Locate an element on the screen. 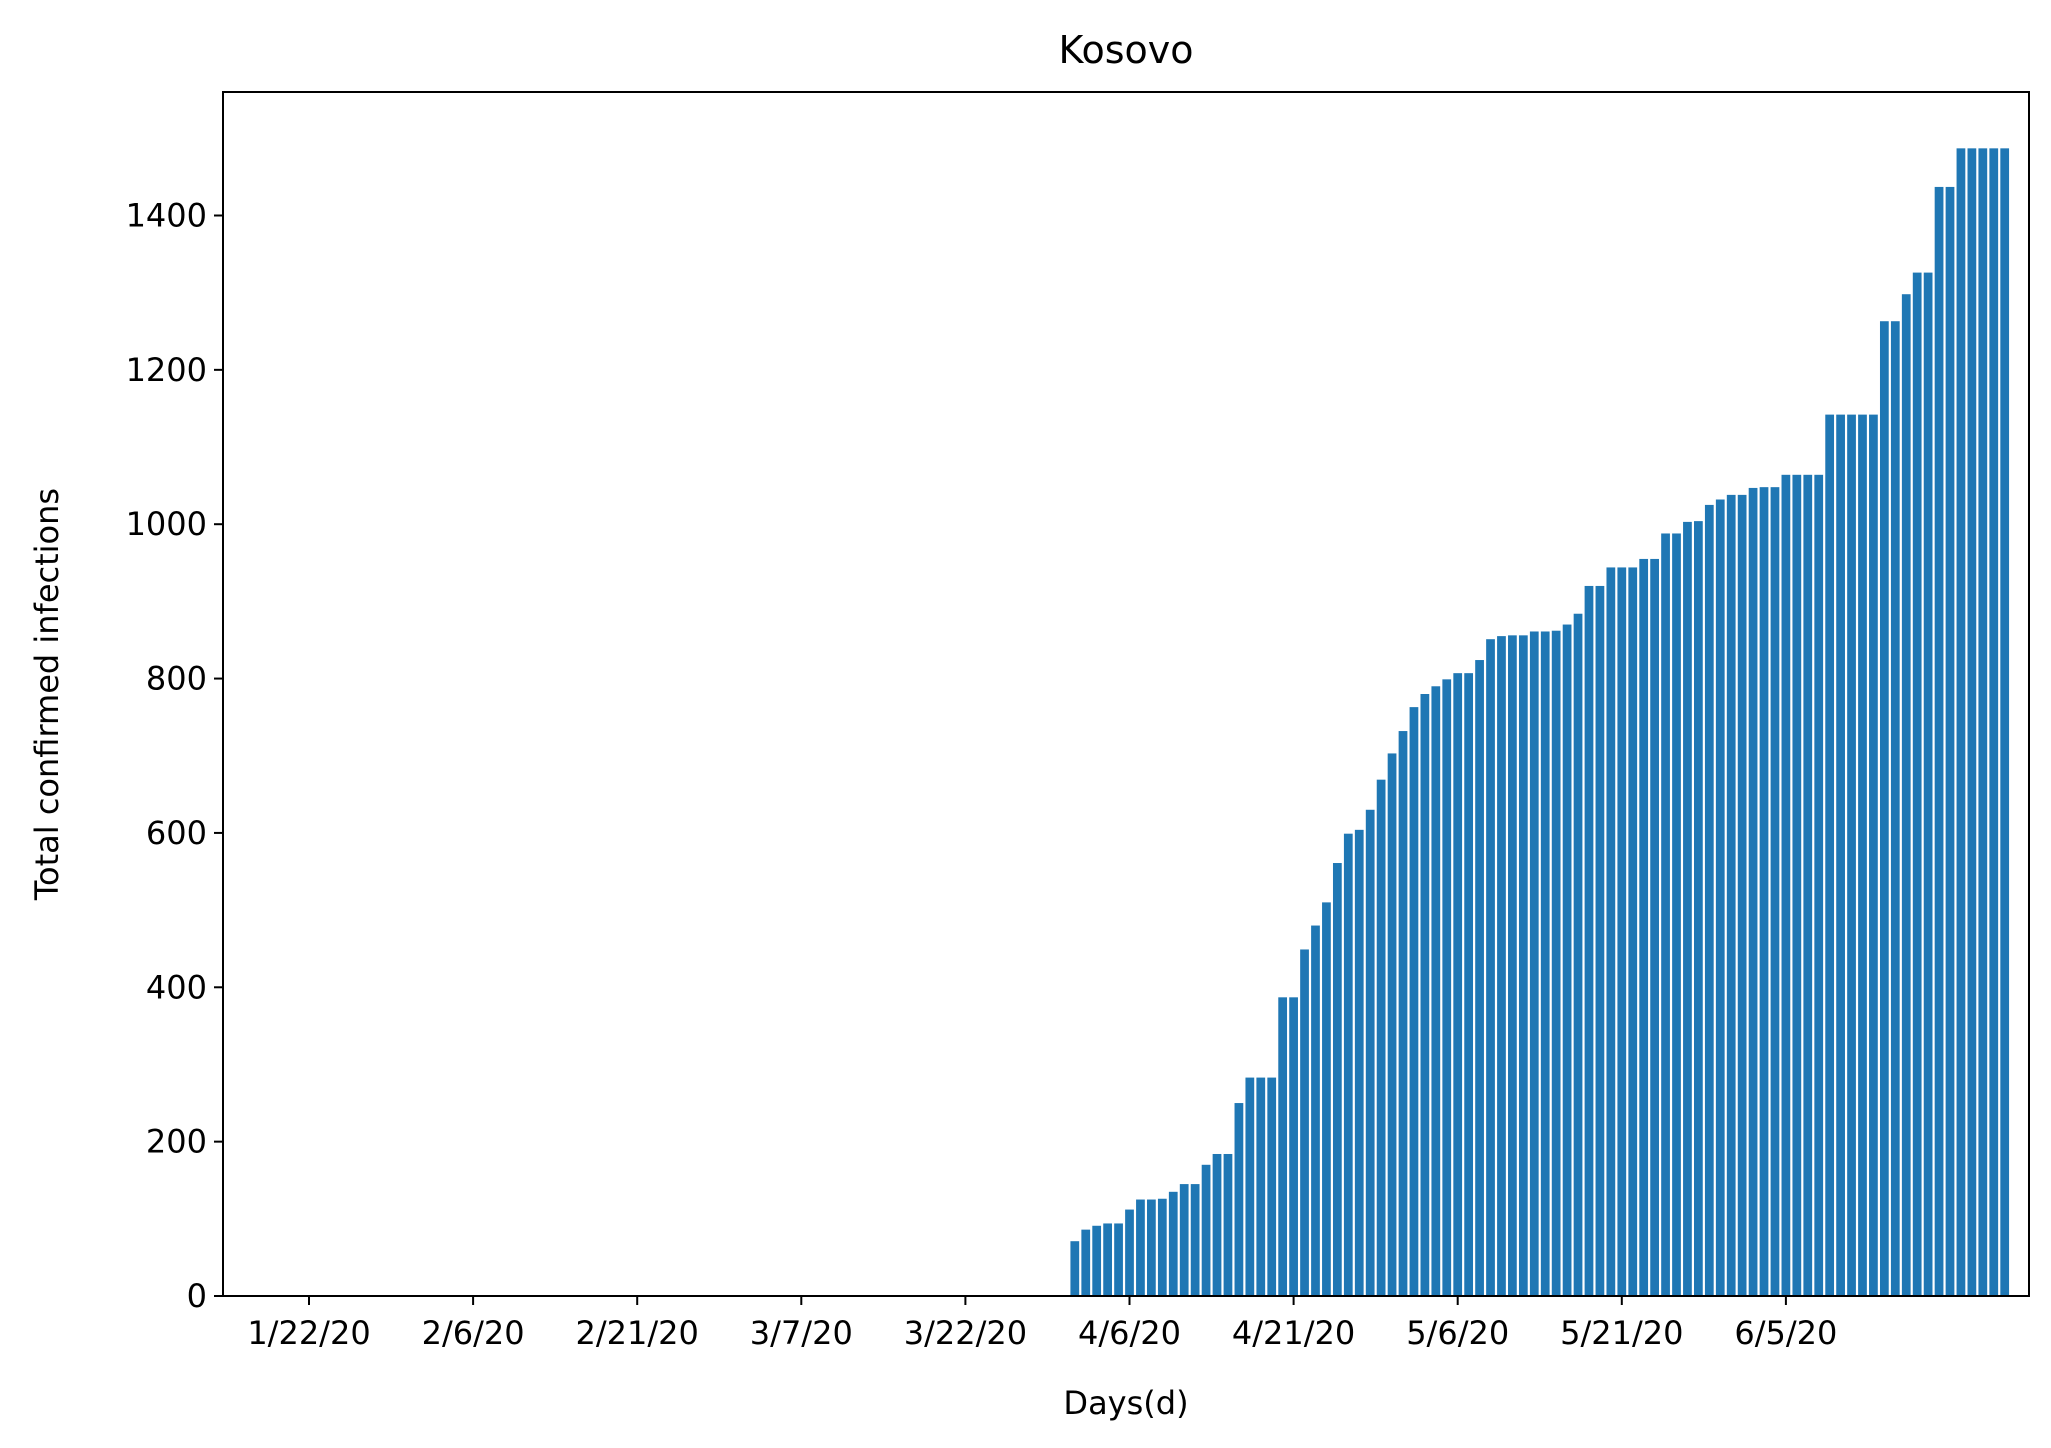 Image resolution: width=2051 pixels, height=1448 pixels. x-tick-label: 2/21/20 is located at coordinates (637, 1333).